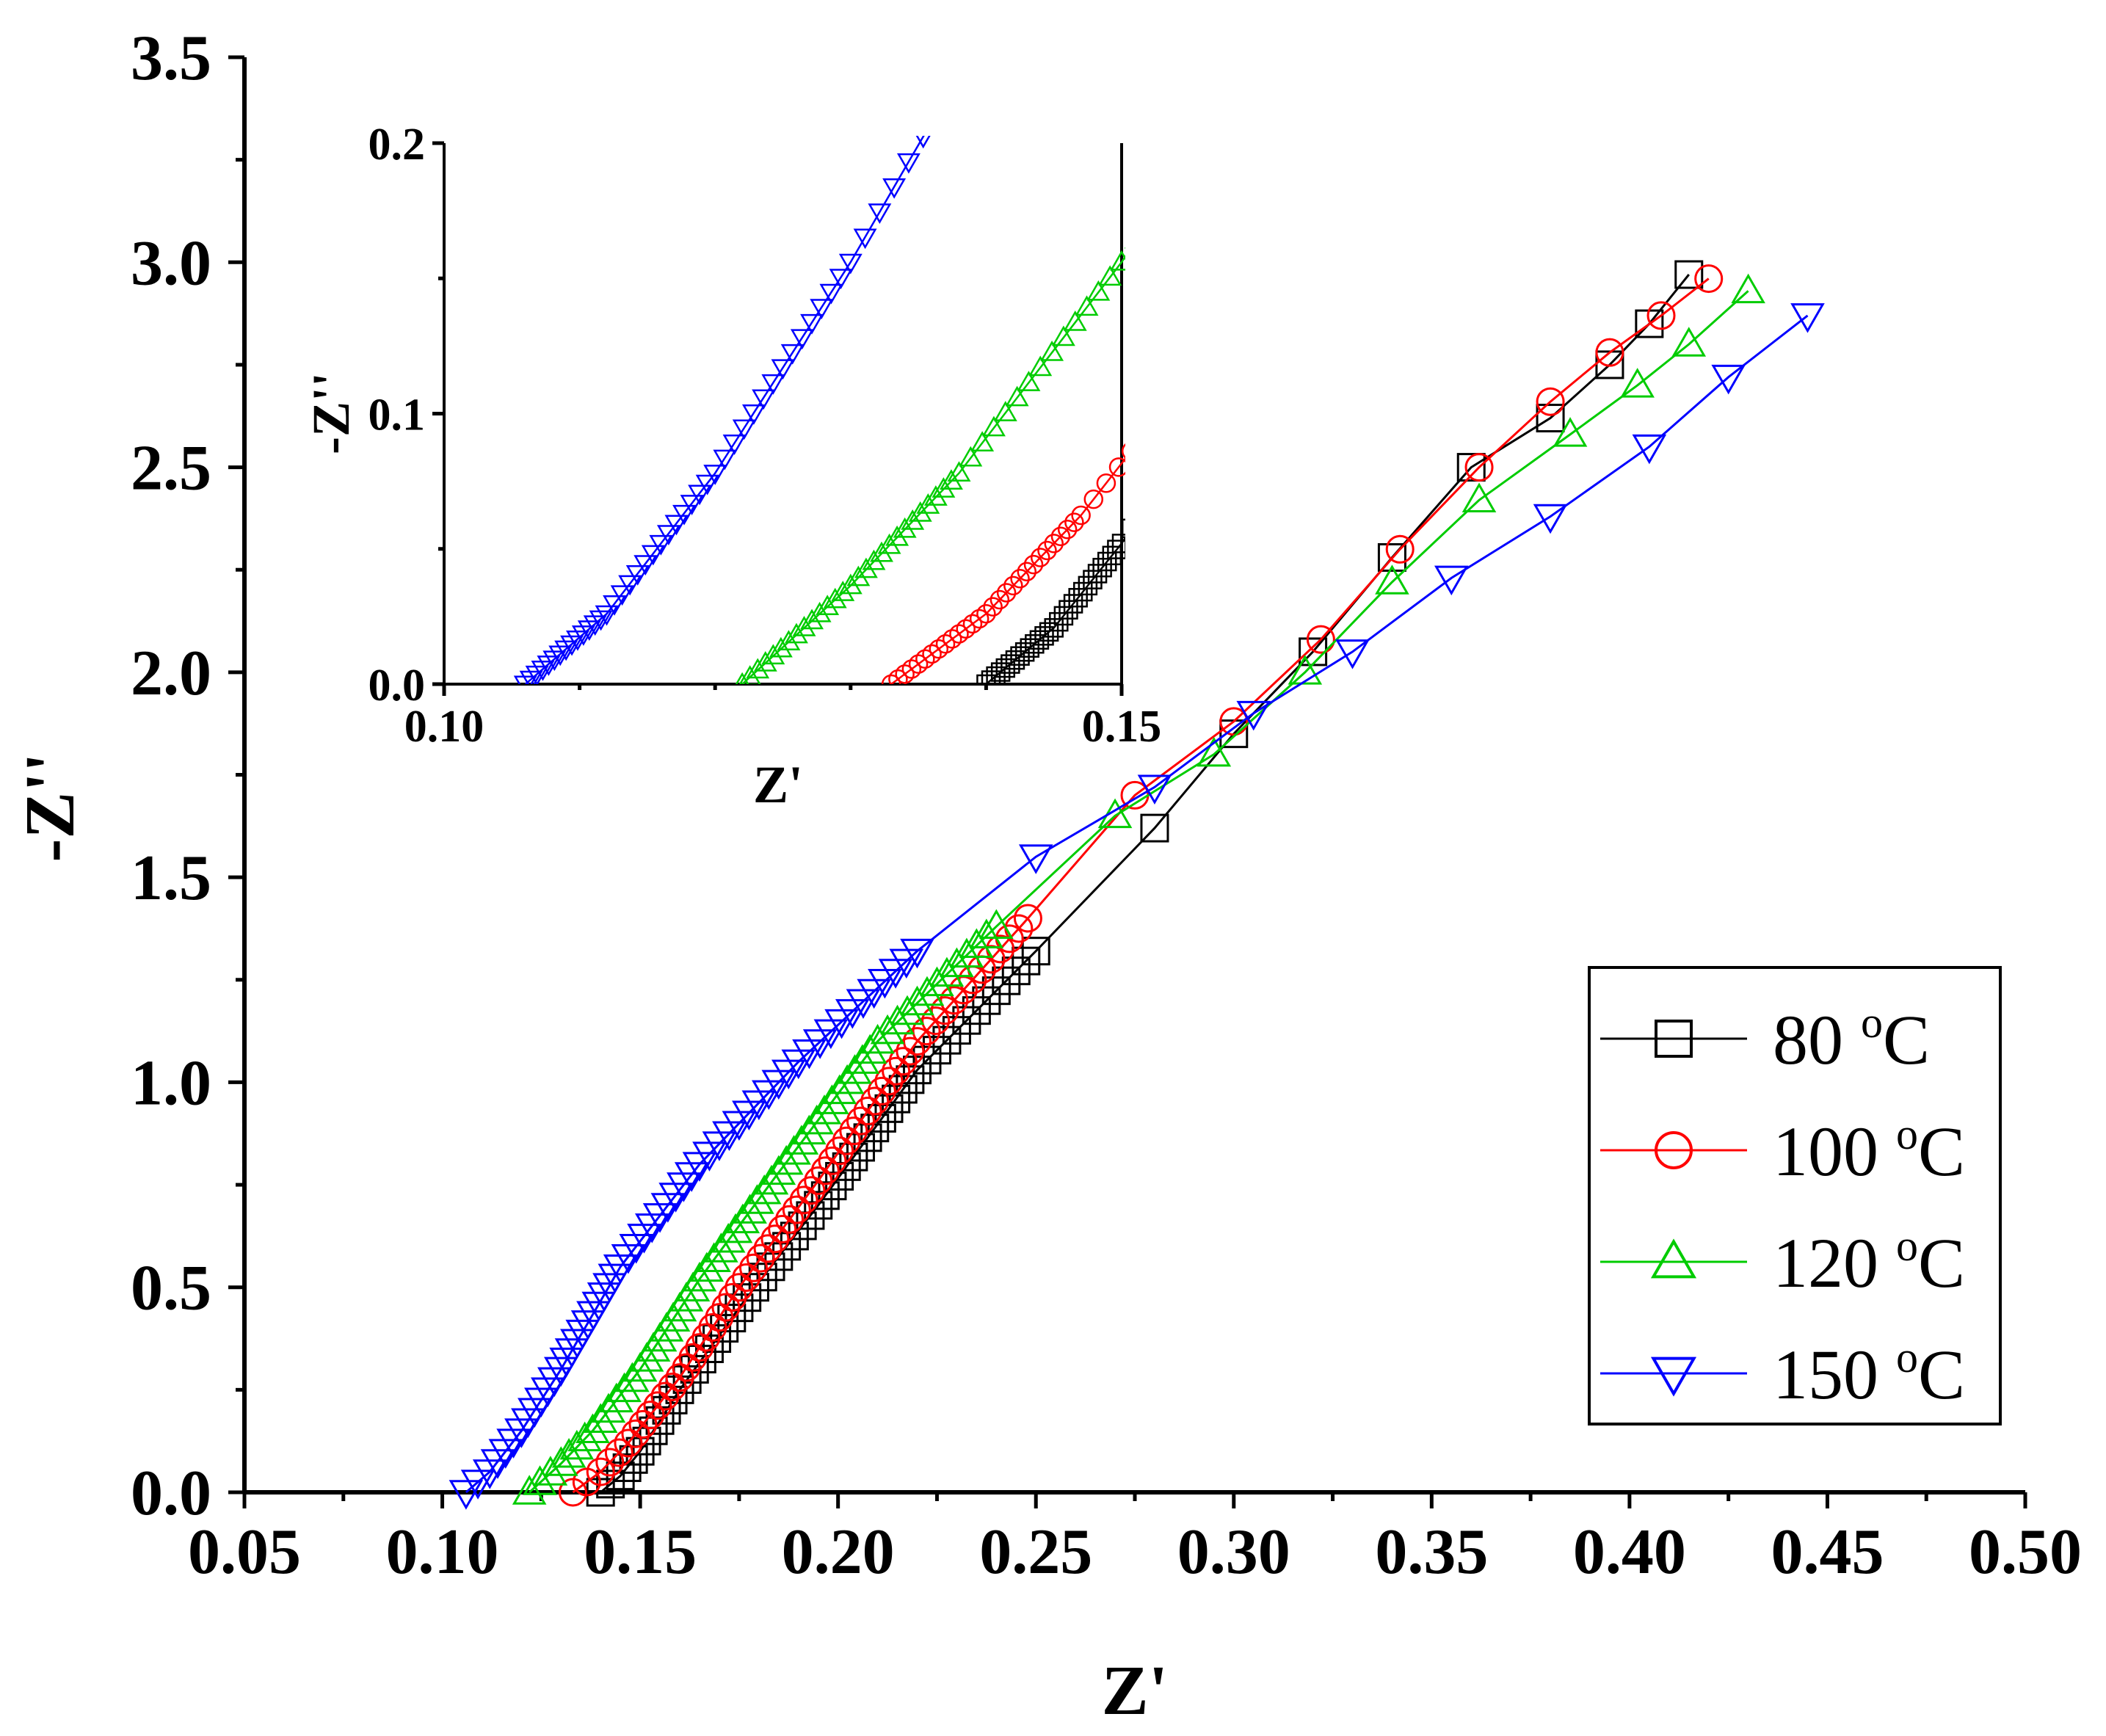  Describe the element at coordinates (171, 1083) in the screenshot. I see `main-y-tick-label: 1.0` at that location.